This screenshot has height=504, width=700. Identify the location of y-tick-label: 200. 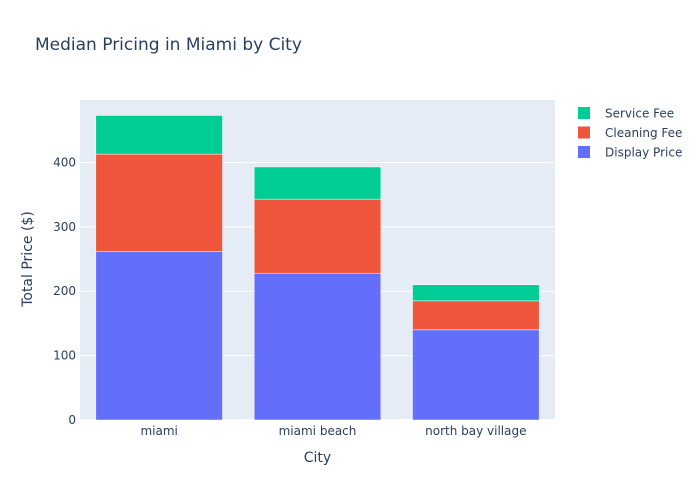
(64, 291).